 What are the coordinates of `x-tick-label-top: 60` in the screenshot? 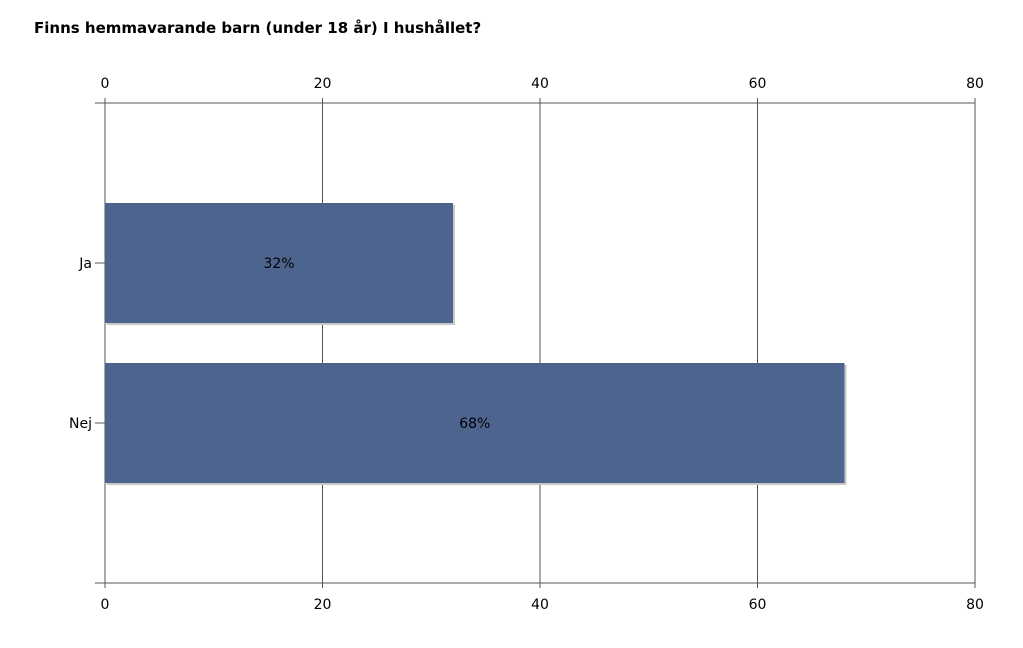 It's located at (758, 84).